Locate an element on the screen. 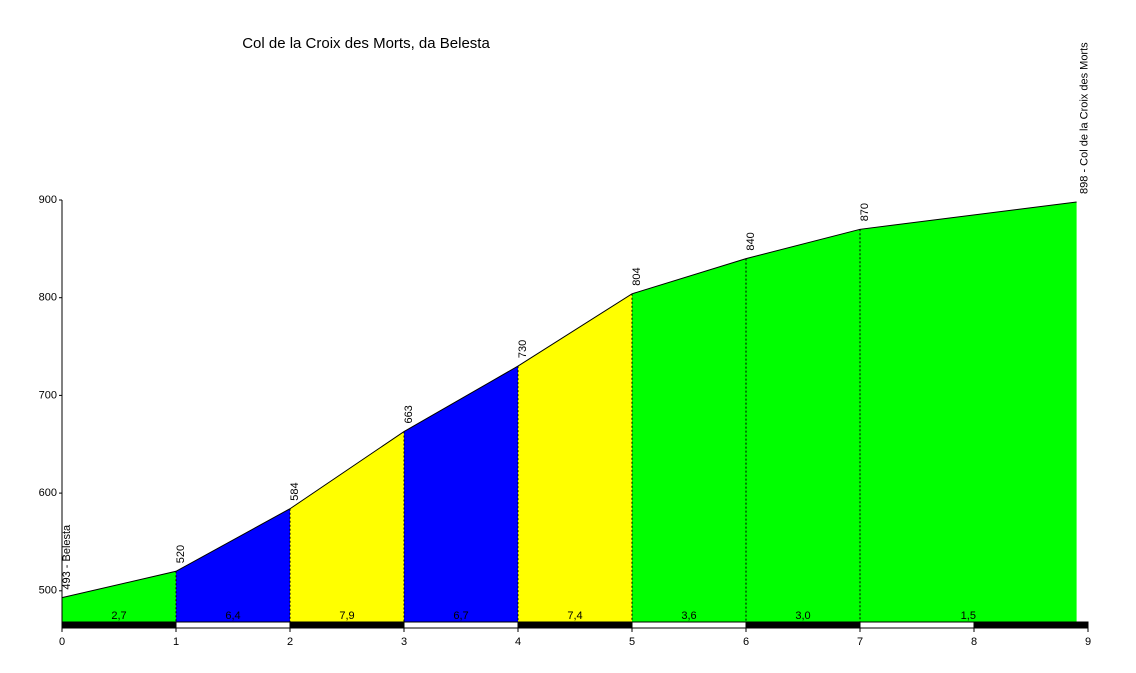  x-tick-label: 0 is located at coordinates (62, 642).